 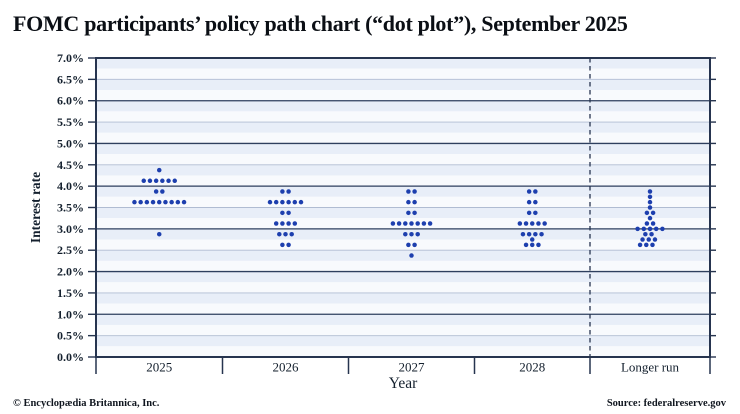 I want to click on x-tick-label: 2025, so click(x=159, y=367).